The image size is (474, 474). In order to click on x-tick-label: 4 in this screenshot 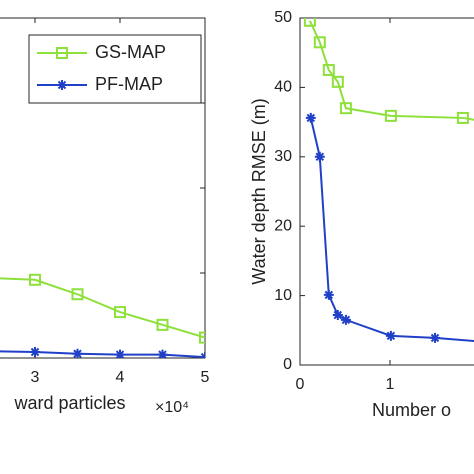, I will do `click(120, 377)`.